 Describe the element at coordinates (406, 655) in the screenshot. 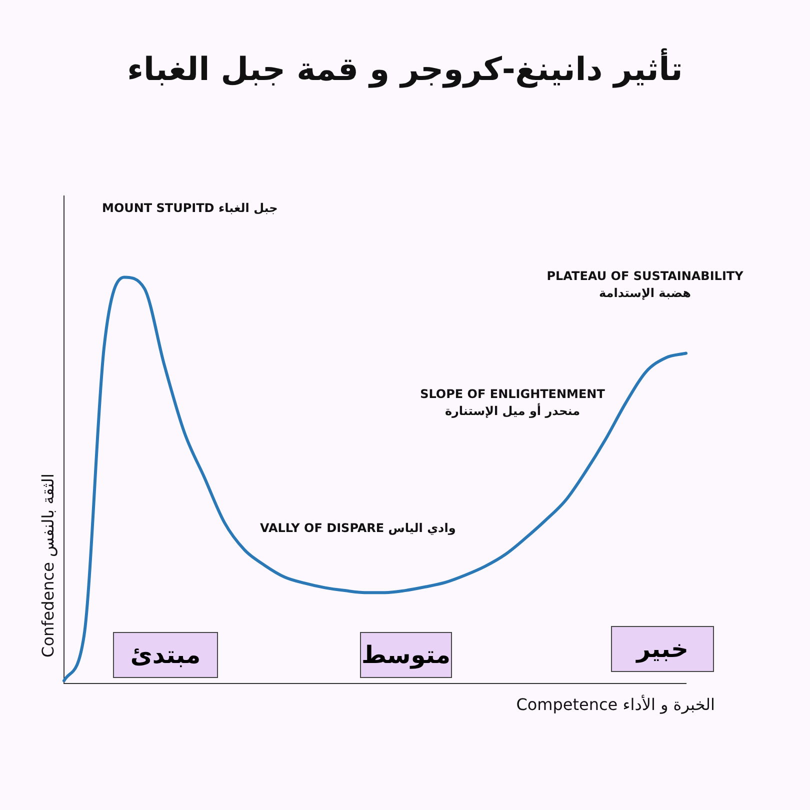

I see `annotation: متوسط` at that location.